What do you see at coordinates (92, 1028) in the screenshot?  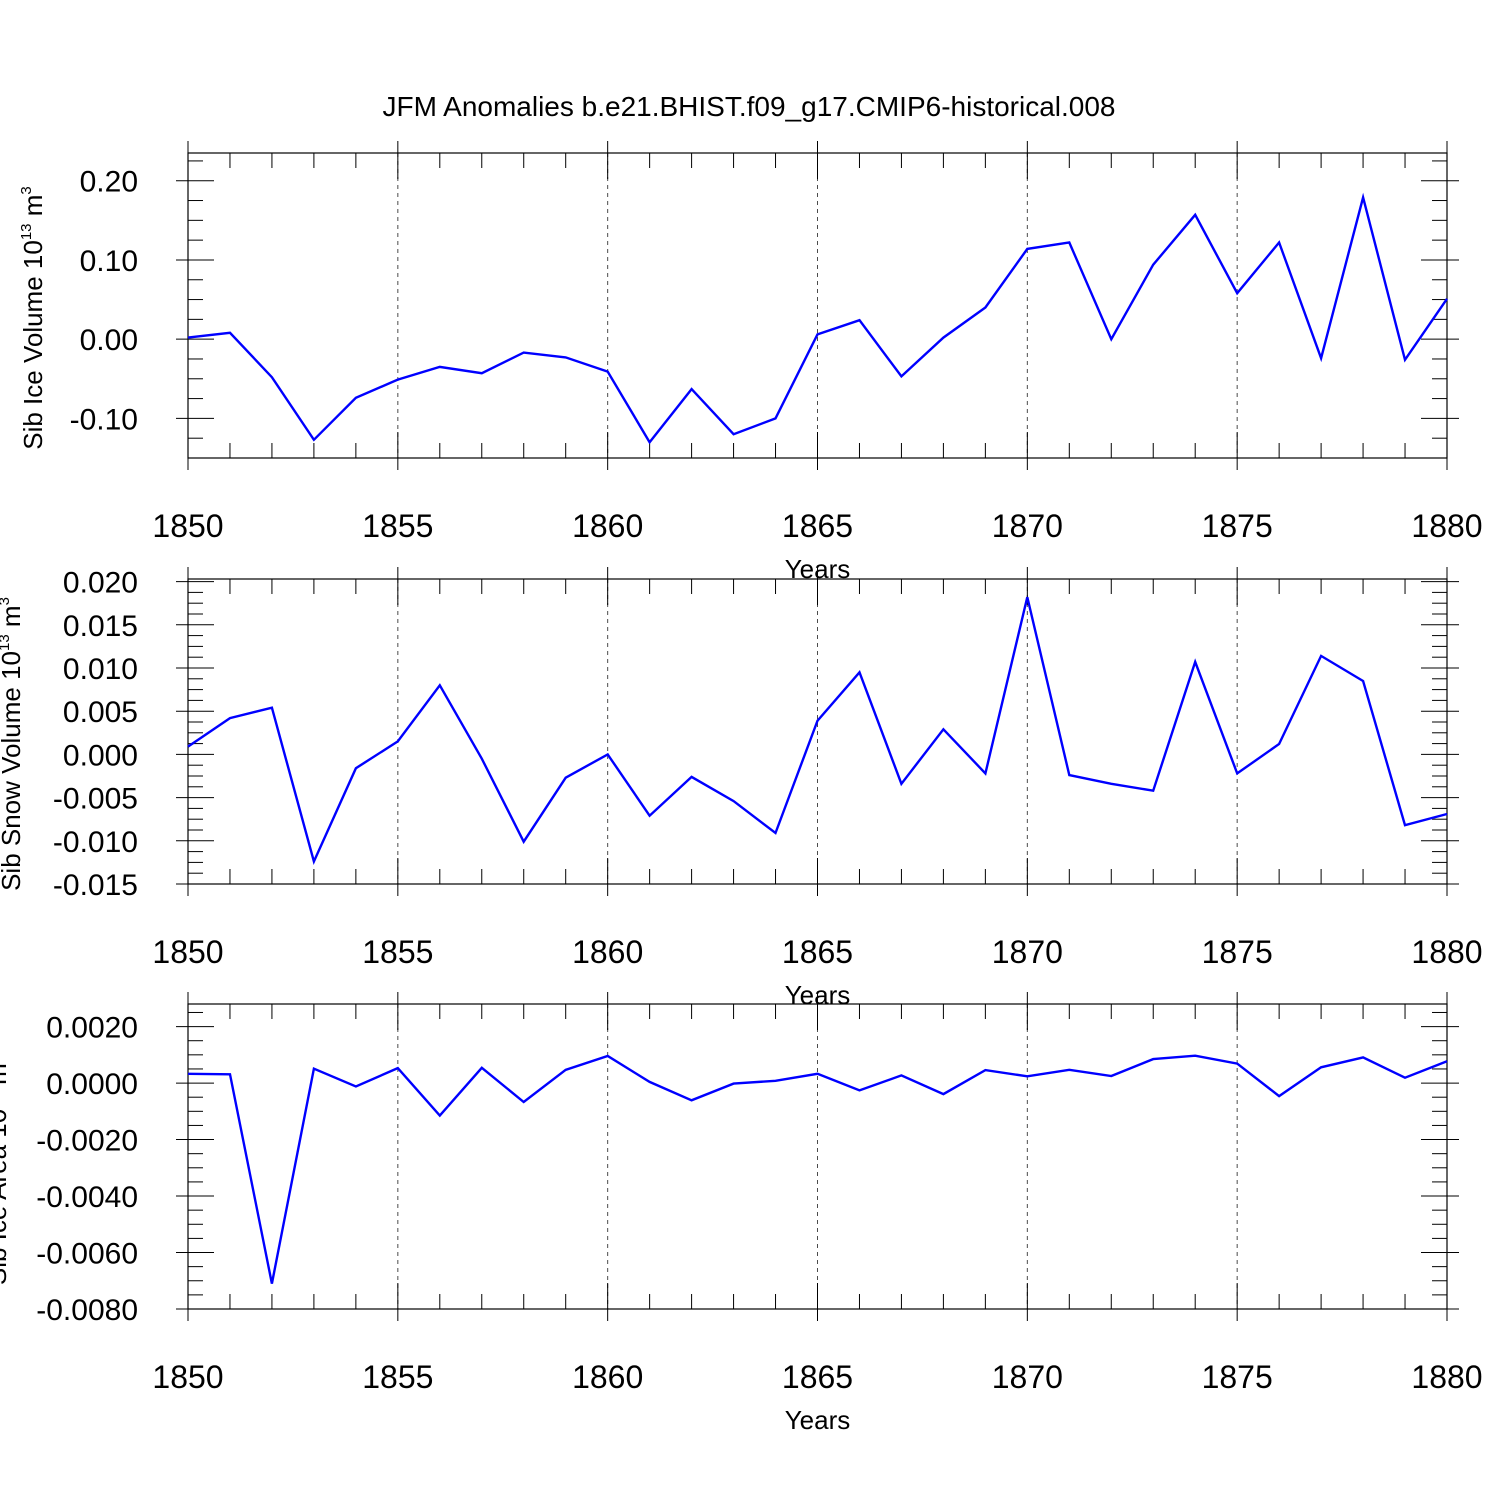 I see `y-tick-label: 0.0020` at bounding box center [92, 1028].